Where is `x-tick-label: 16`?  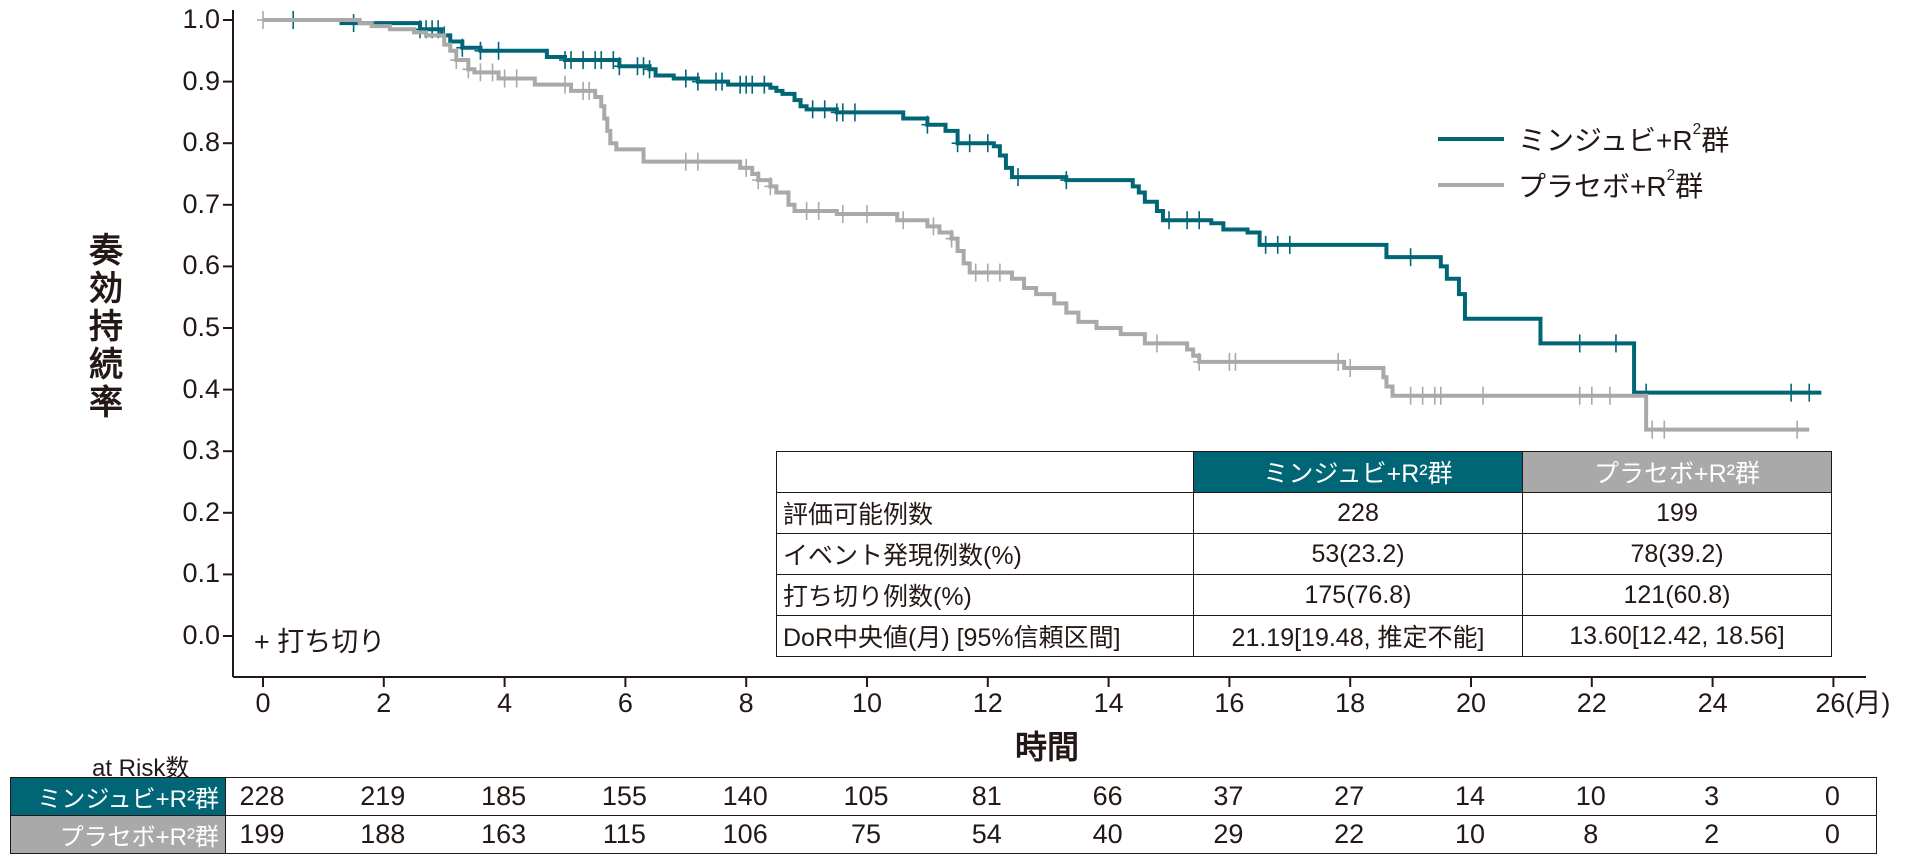
x-tick-label: 16 is located at coordinates (1229, 703).